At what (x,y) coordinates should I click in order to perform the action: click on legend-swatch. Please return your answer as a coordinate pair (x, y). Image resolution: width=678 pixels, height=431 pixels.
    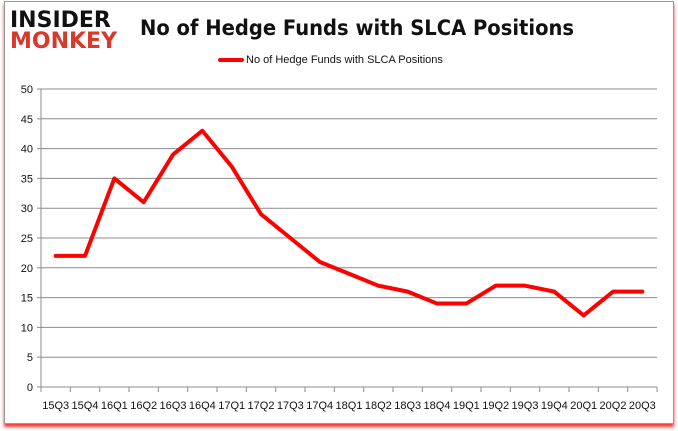
    Looking at the image, I should click on (231, 60).